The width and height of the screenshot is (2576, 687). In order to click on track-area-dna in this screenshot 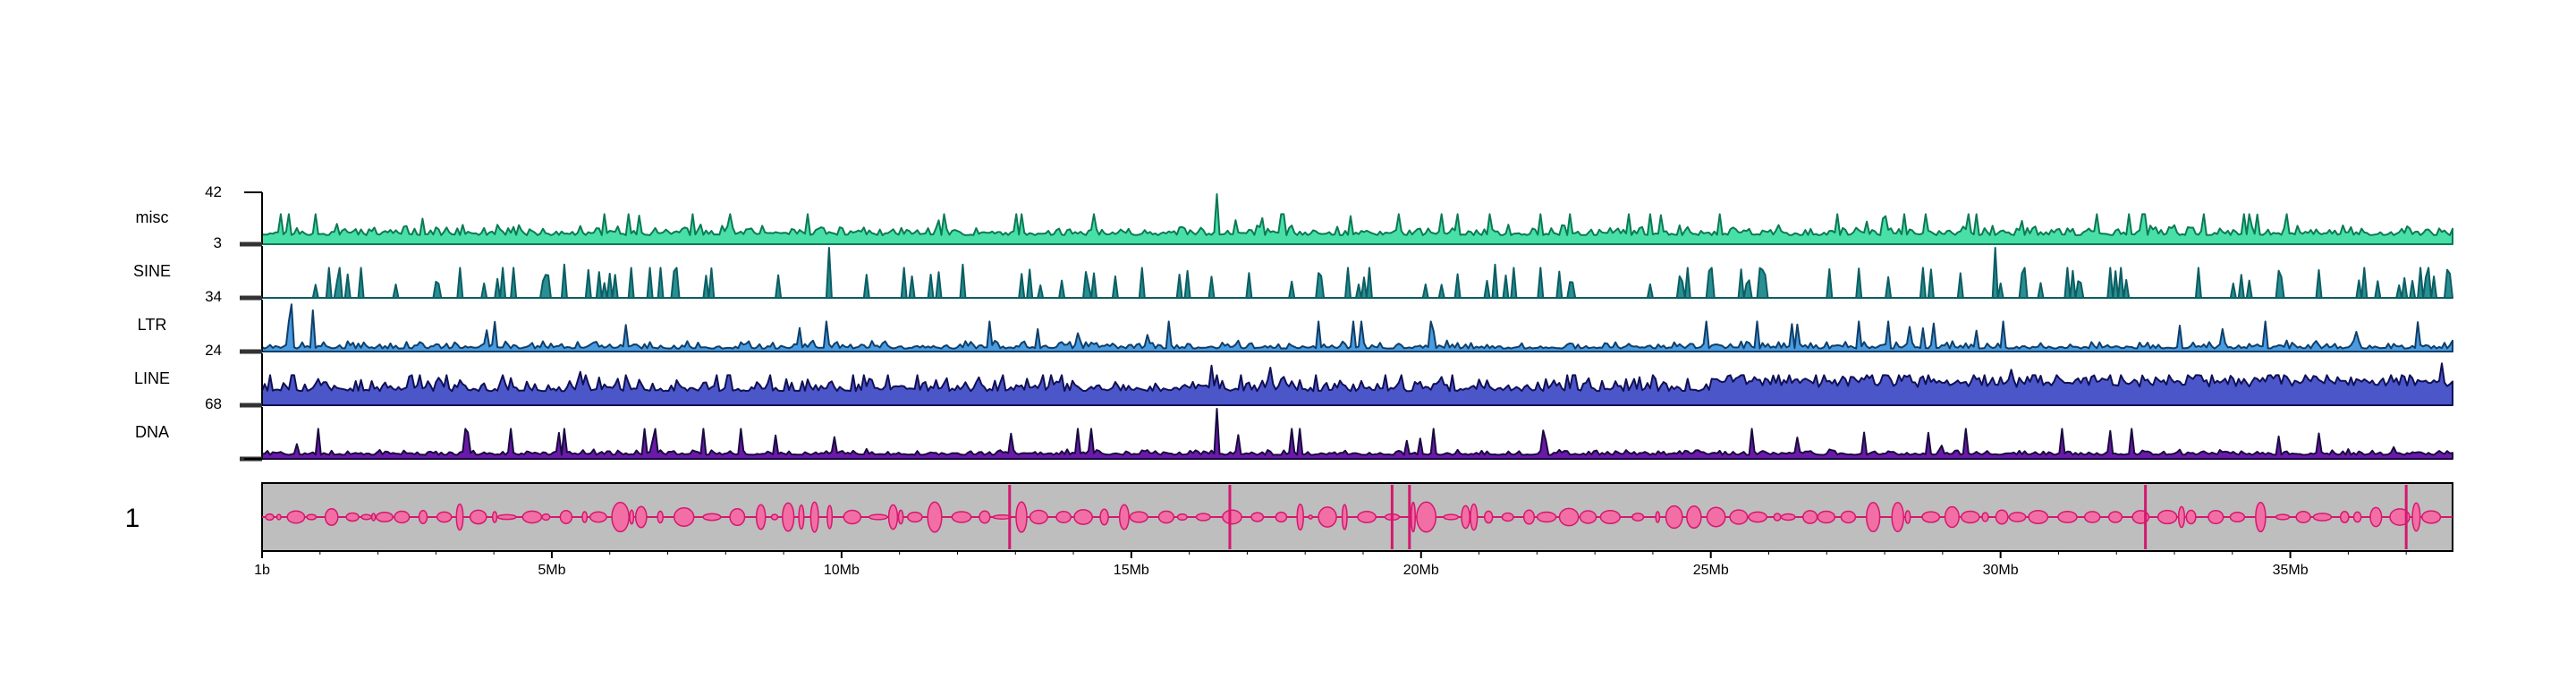, I will do `click(1357, 434)`.